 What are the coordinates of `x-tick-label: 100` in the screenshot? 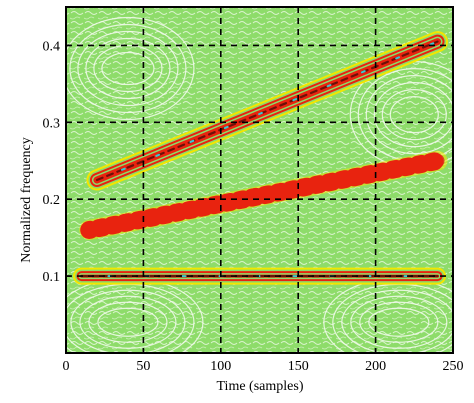 It's located at (220, 366).